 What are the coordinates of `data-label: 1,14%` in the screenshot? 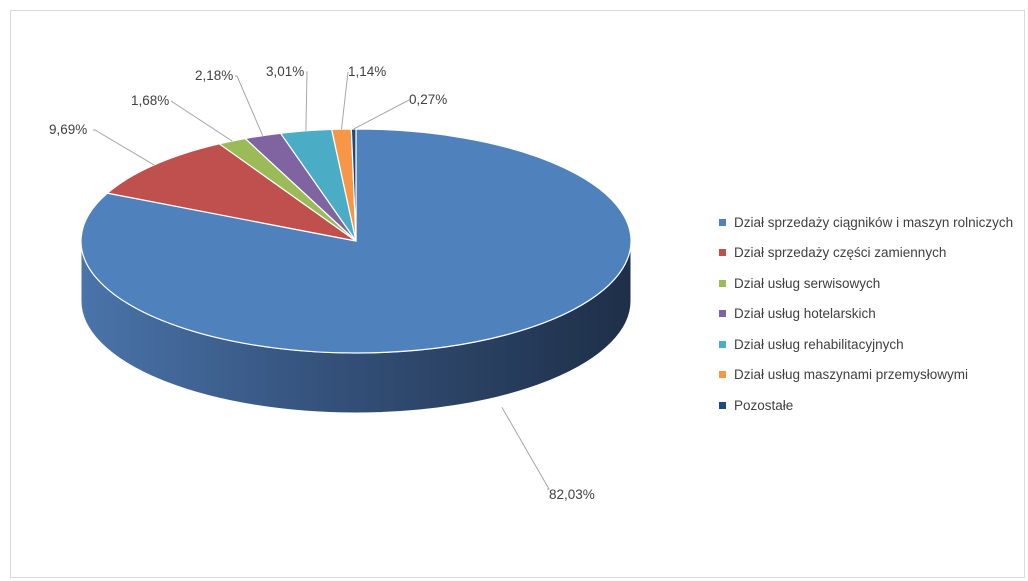 It's located at (367, 71).